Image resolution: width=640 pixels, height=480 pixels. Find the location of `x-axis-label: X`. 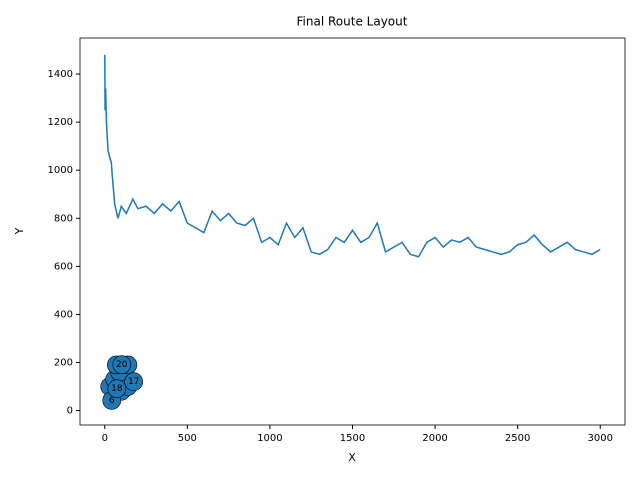

x-axis-label: X is located at coordinates (352, 457).